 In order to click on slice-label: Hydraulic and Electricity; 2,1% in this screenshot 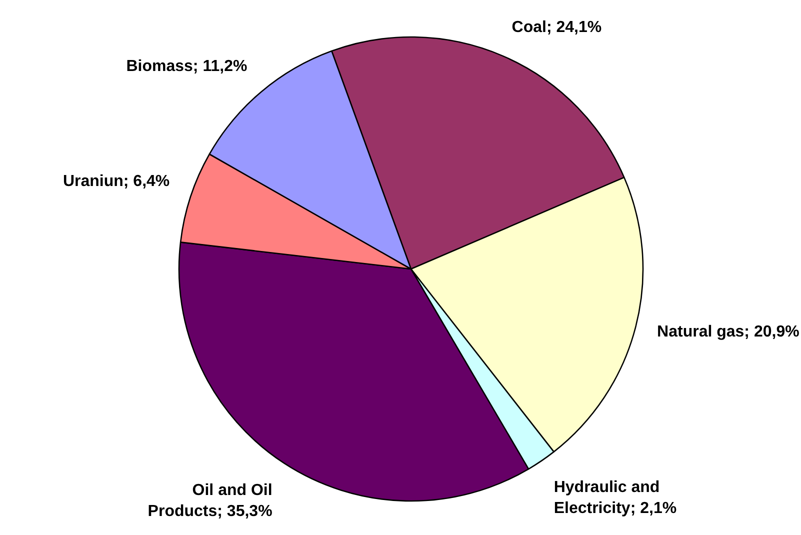, I will do `click(615, 498)`.